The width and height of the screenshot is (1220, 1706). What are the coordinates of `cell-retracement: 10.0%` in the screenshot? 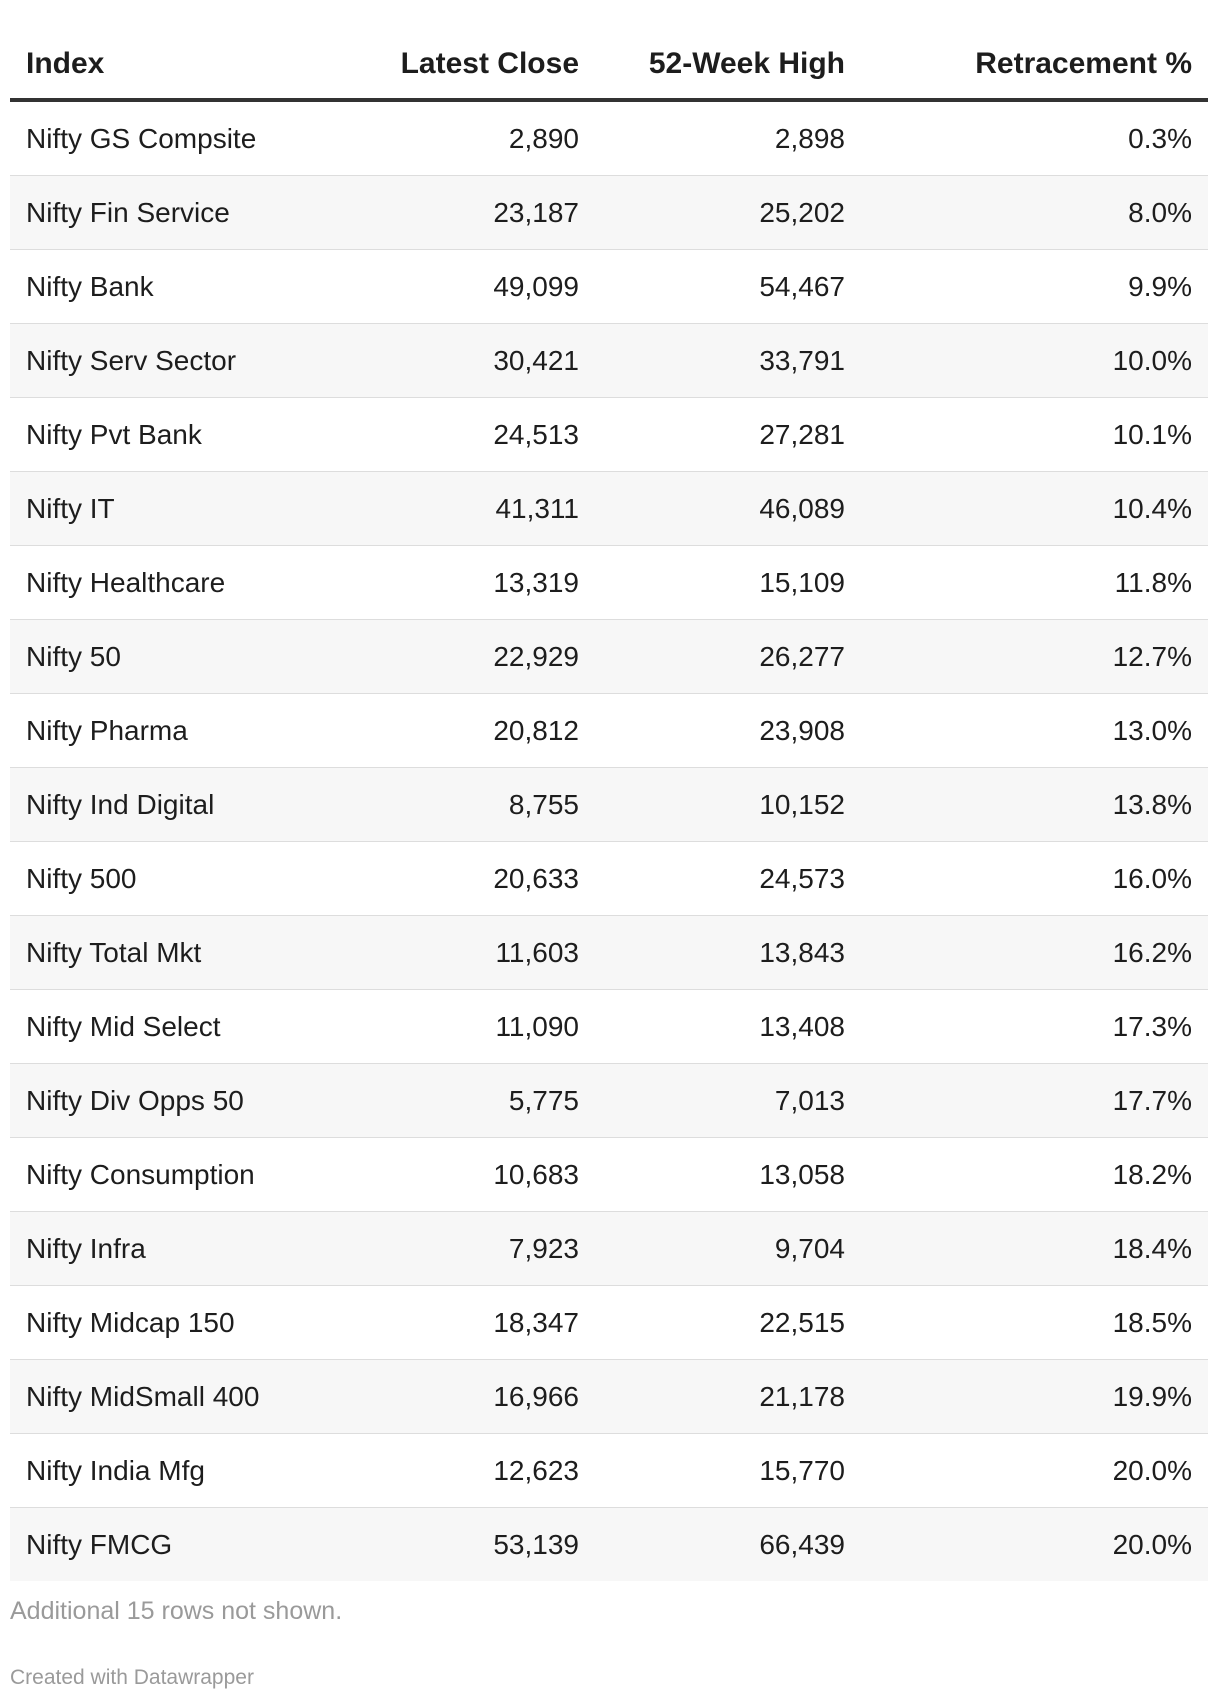 It's located at (1034, 360).